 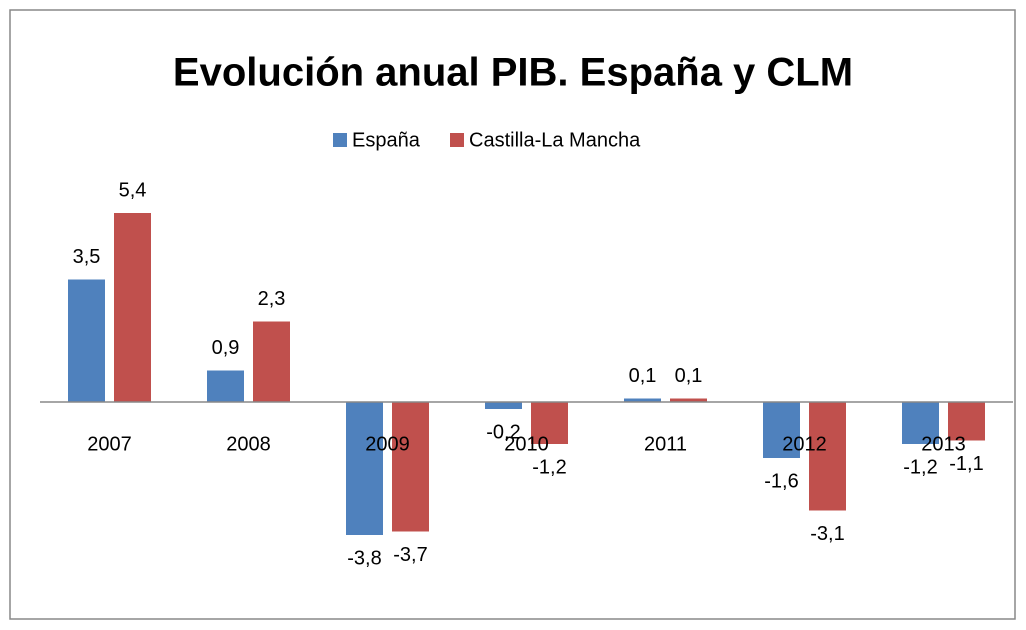 I want to click on data-label: -0,2, so click(x=503, y=432).